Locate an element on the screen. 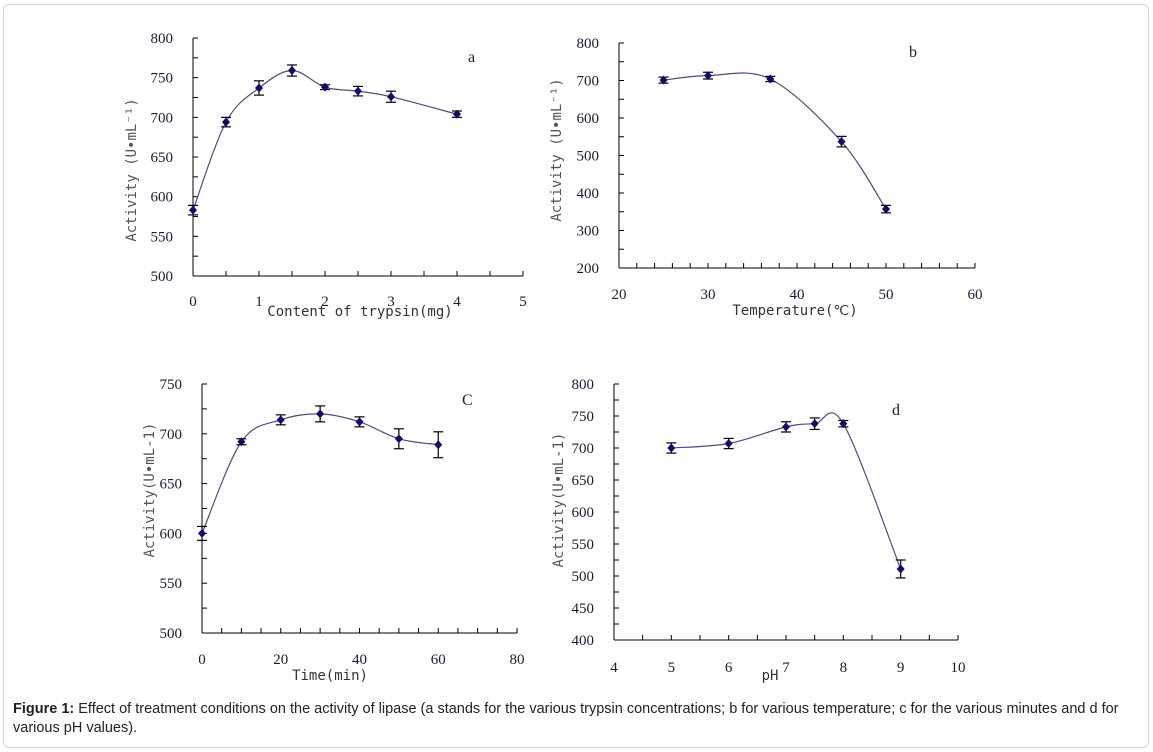 This screenshot has height=752, width=1153. y-tick-label: 300 is located at coordinates (588, 232).